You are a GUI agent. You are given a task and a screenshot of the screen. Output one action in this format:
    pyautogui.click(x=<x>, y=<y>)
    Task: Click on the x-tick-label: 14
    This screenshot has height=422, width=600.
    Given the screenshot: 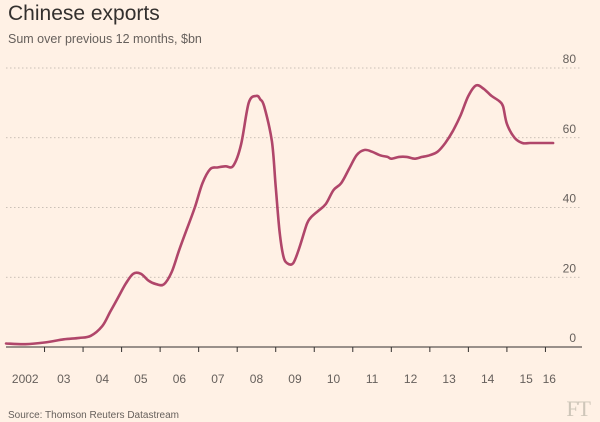 What is the action you would take?
    pyautogui.click(x=488, y=379)
    